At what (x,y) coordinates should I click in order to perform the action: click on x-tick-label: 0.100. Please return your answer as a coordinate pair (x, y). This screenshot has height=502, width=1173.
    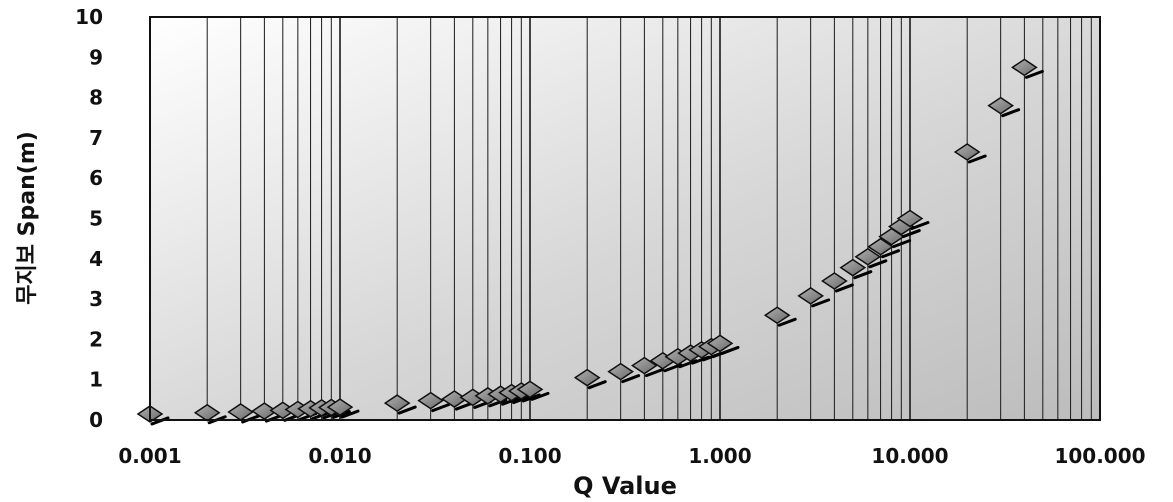
    Looking at the image, I should click on (529, 456).